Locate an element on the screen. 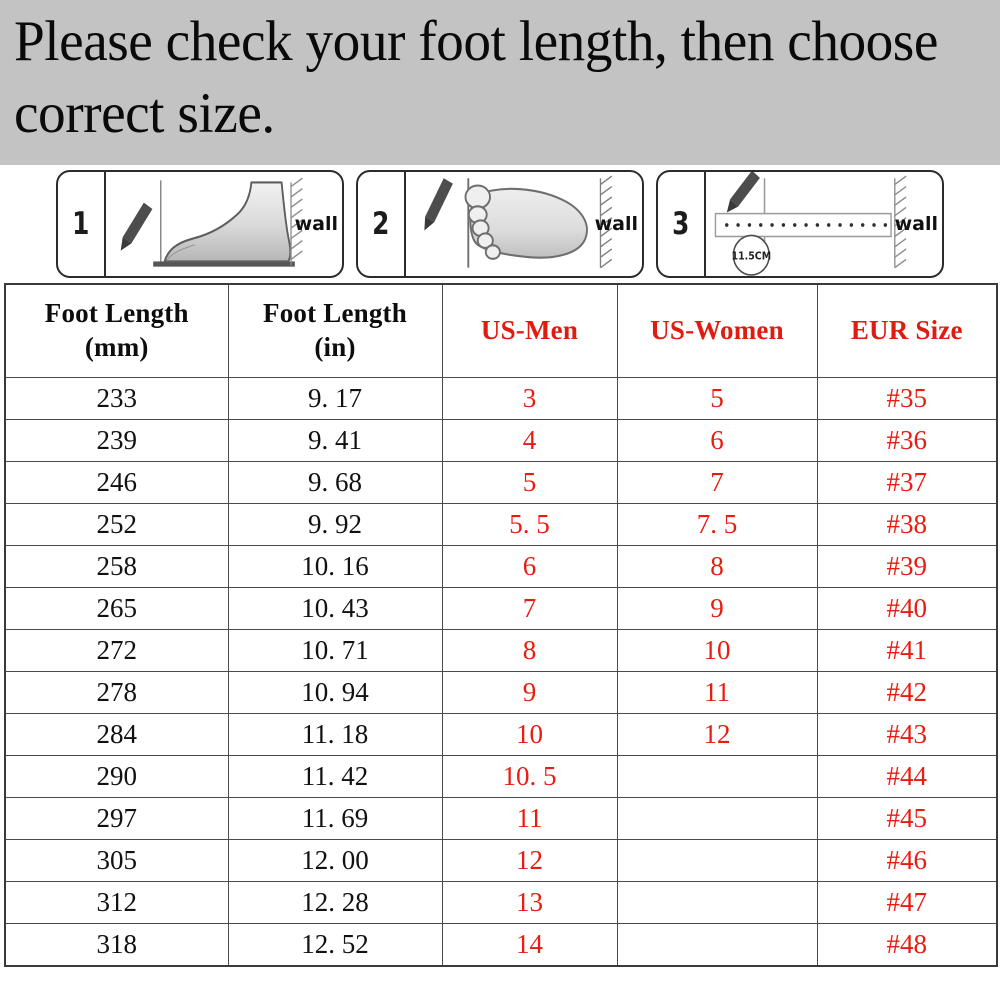  step-3-wall-label: wall is located at coordinates (916, 224).